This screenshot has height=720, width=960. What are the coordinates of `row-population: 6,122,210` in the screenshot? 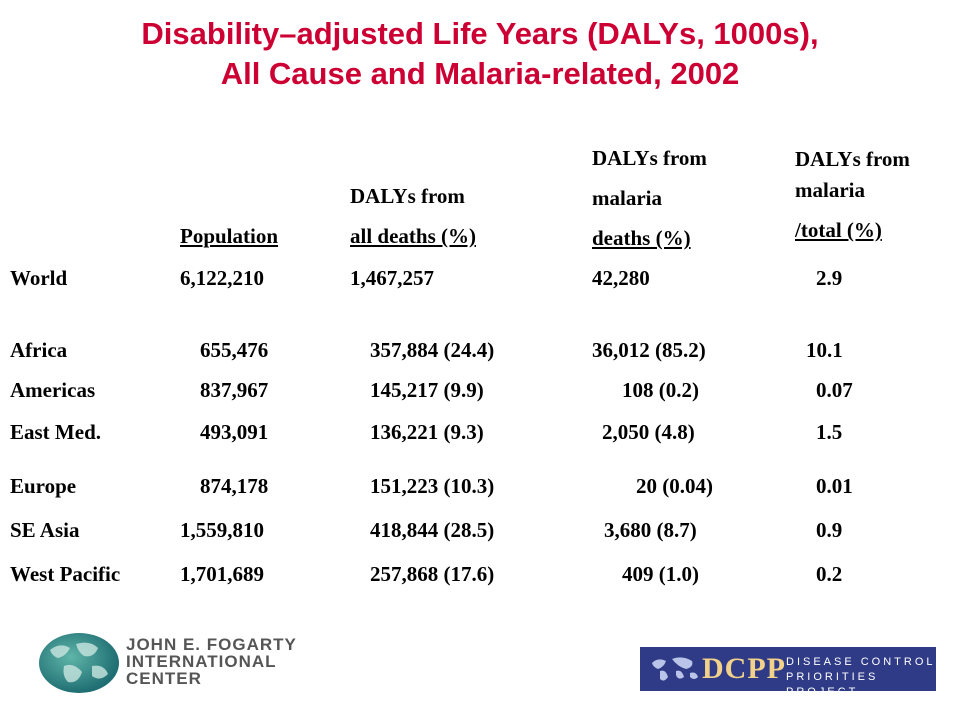 It's located at (222, 278).